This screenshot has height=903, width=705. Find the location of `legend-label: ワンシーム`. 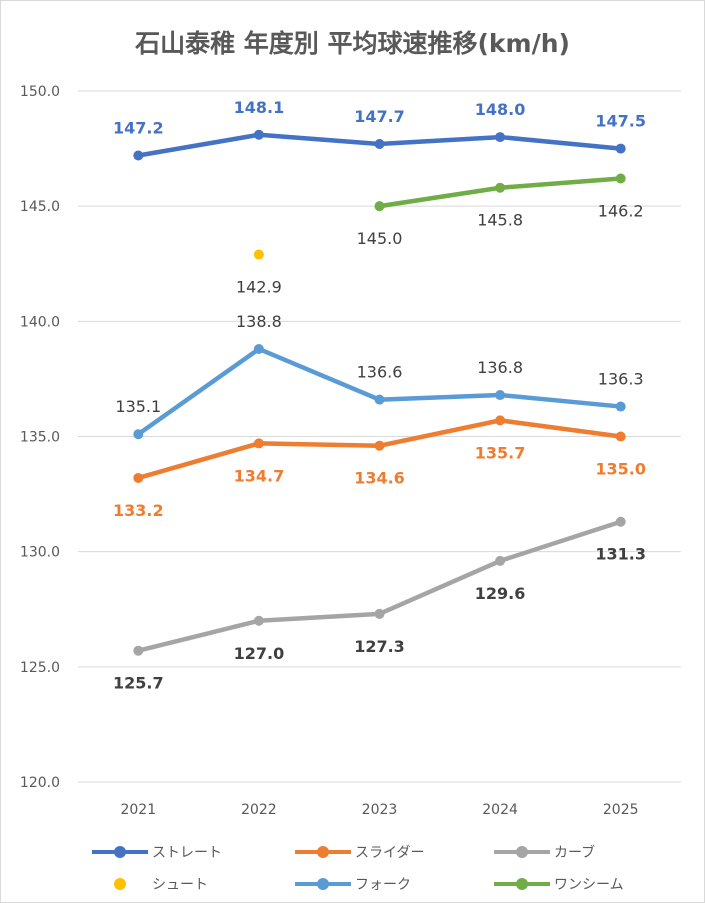

legend-label: ワンシーム is located at coordinates (589, 885).